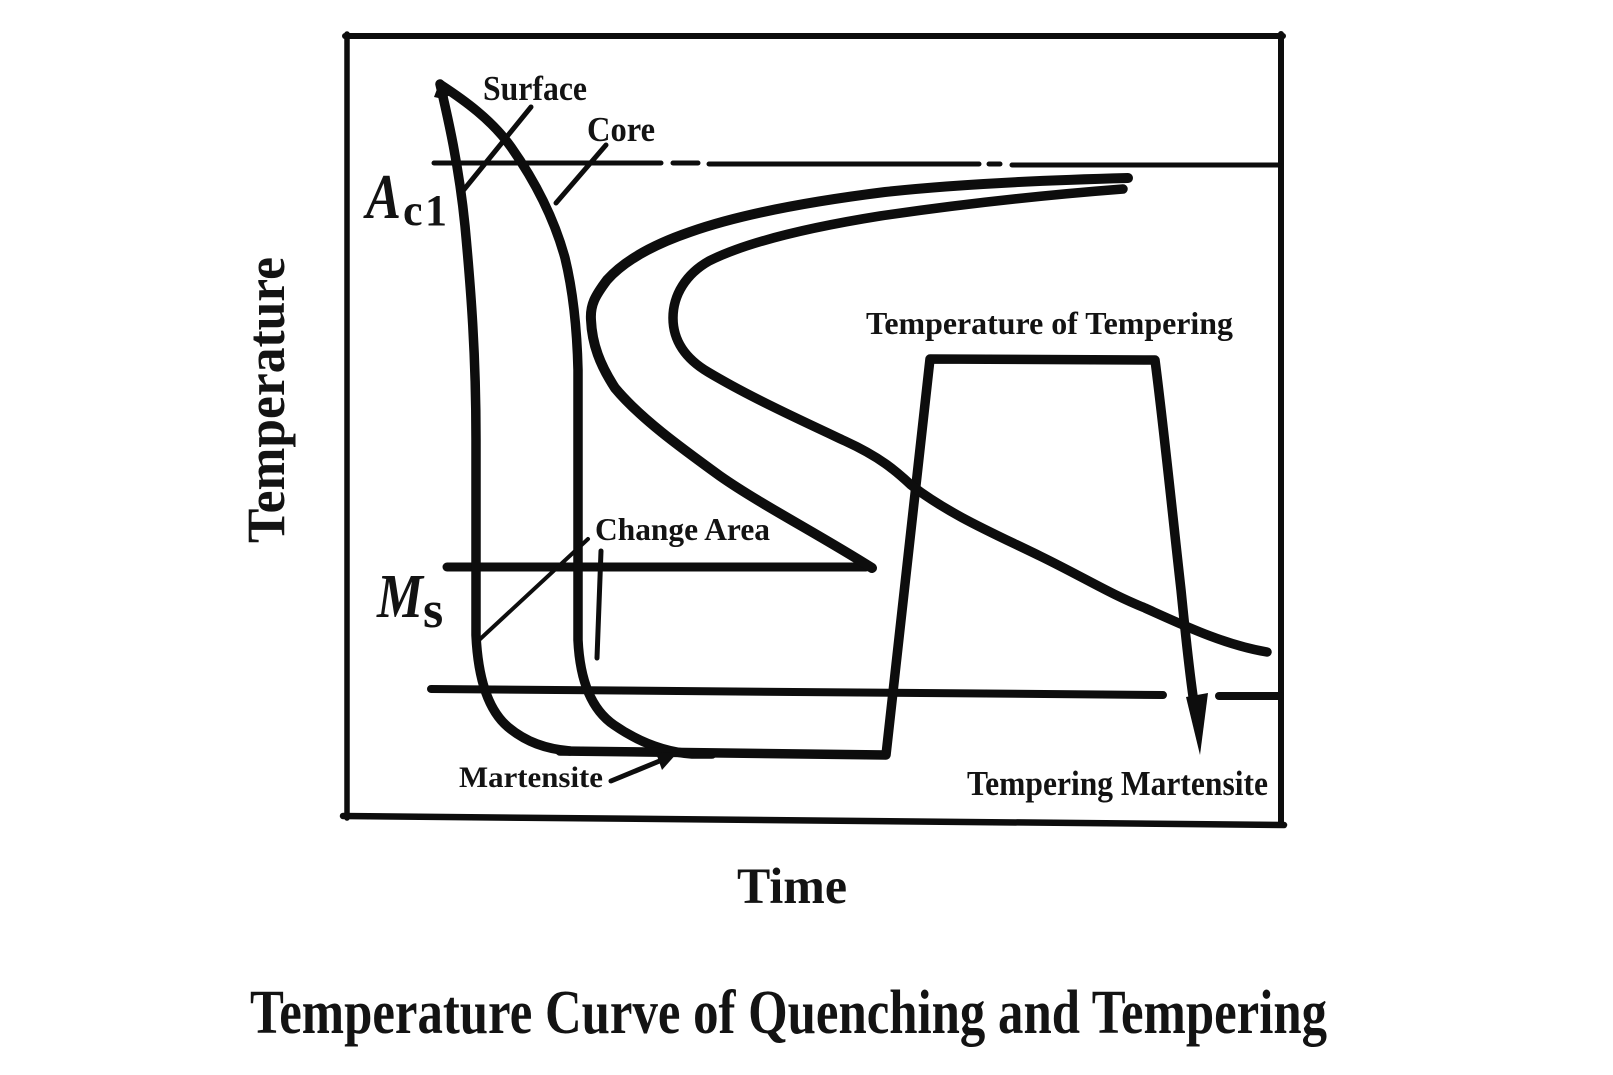 The width and height of the screenshot is (1613, 1075). Describe the element at coordinates (1117, 783) in the screenshot. I see `svg-text: Tempering Martensite` at that location.